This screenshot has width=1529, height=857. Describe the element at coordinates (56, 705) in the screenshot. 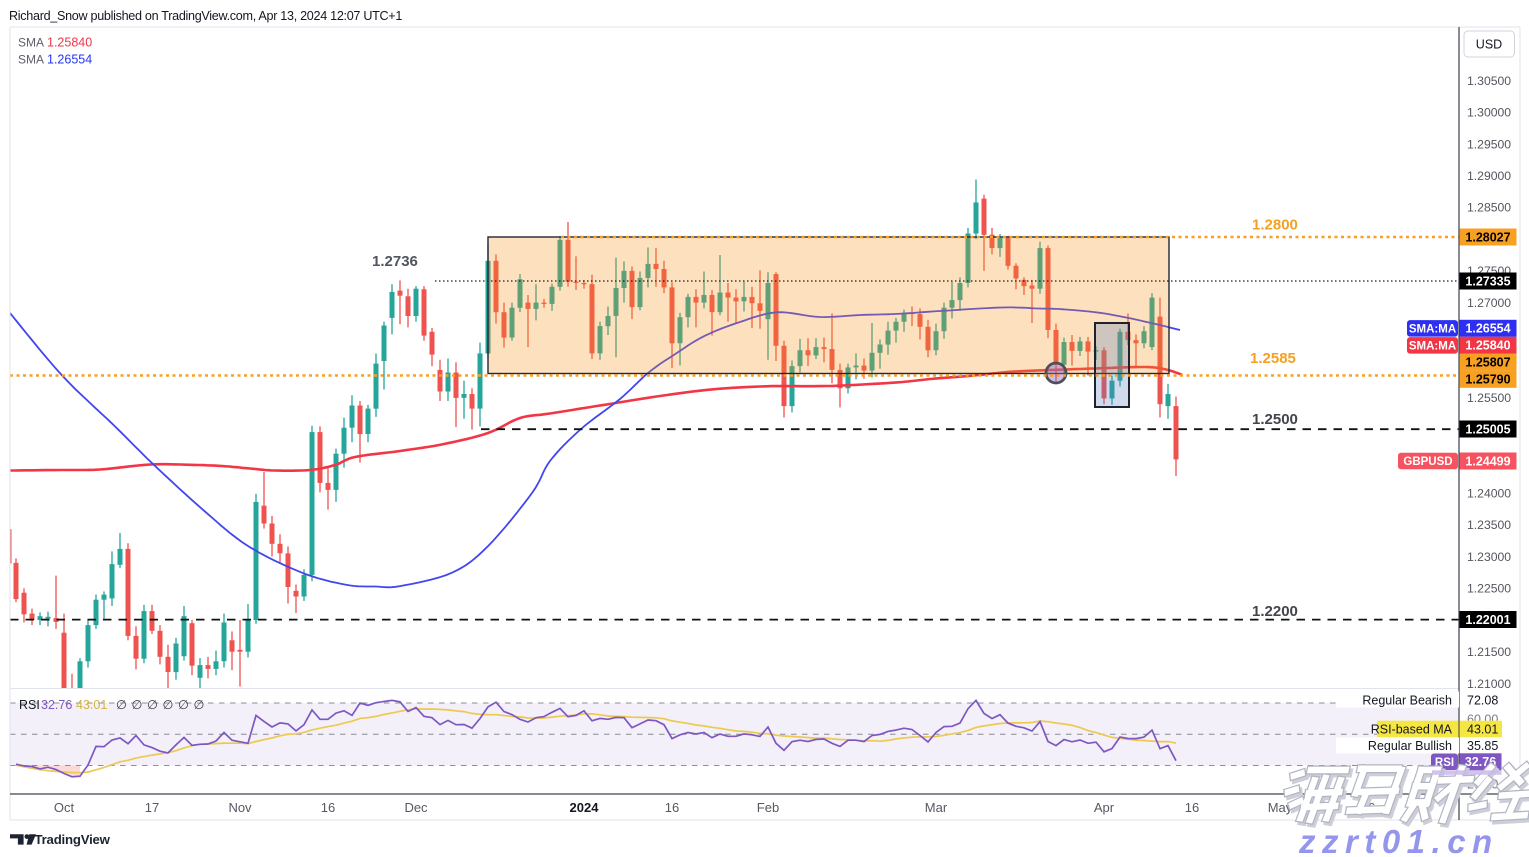

I see `svg-text: 32.76` at that location.